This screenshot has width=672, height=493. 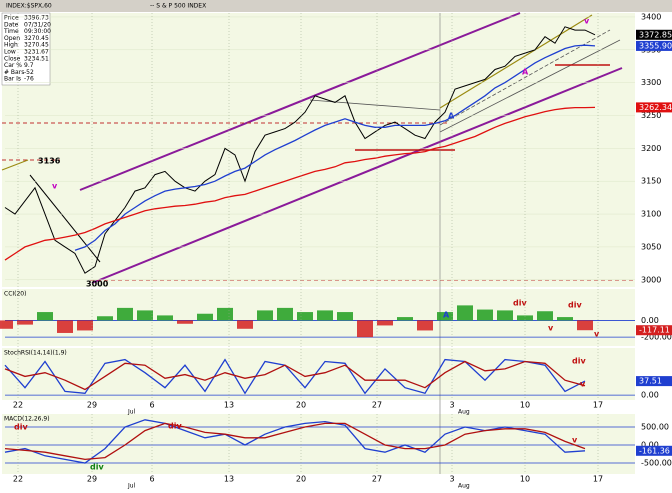 What do you see at coordinates (29, 79) in the screenshot?
I see `info-value: -76` at bounding box center [29, 79].